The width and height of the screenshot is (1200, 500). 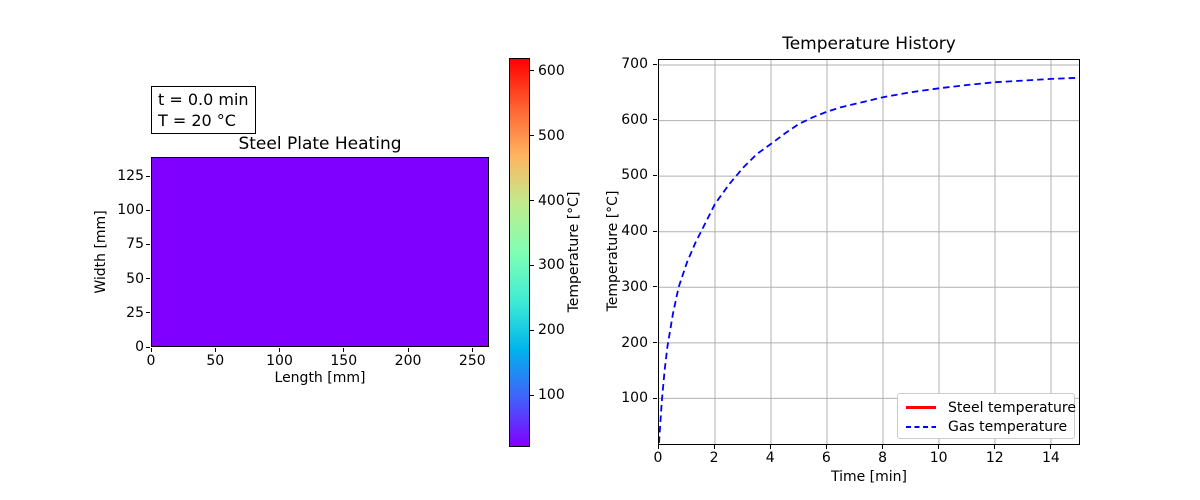 What do you see at coordinates (203, 99) in the screenshot?
I see `annotation-time-text: t = 0.0 min` at bounding box center [203, 99].